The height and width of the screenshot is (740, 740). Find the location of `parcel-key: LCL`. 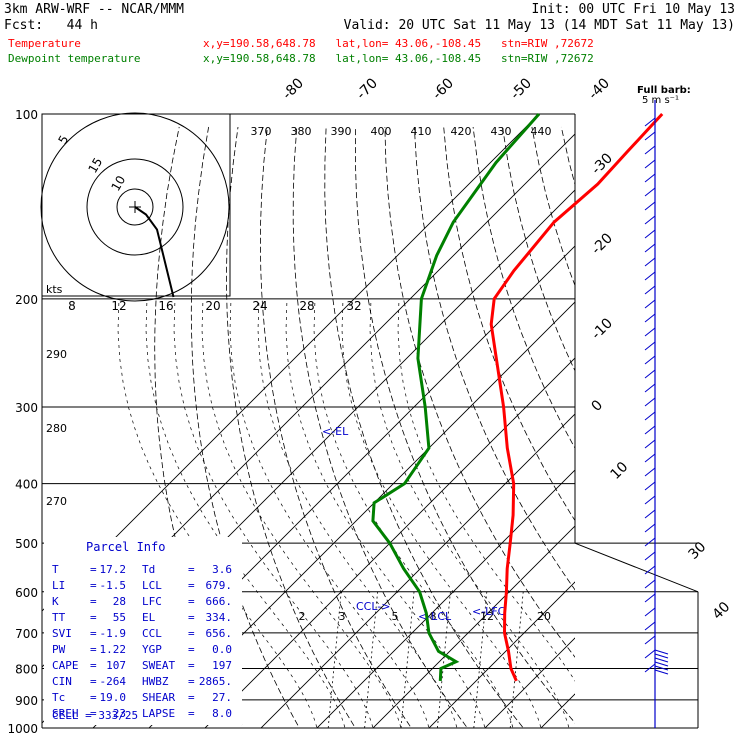

parcel-key: LCL is located at coordinates (152, 585).